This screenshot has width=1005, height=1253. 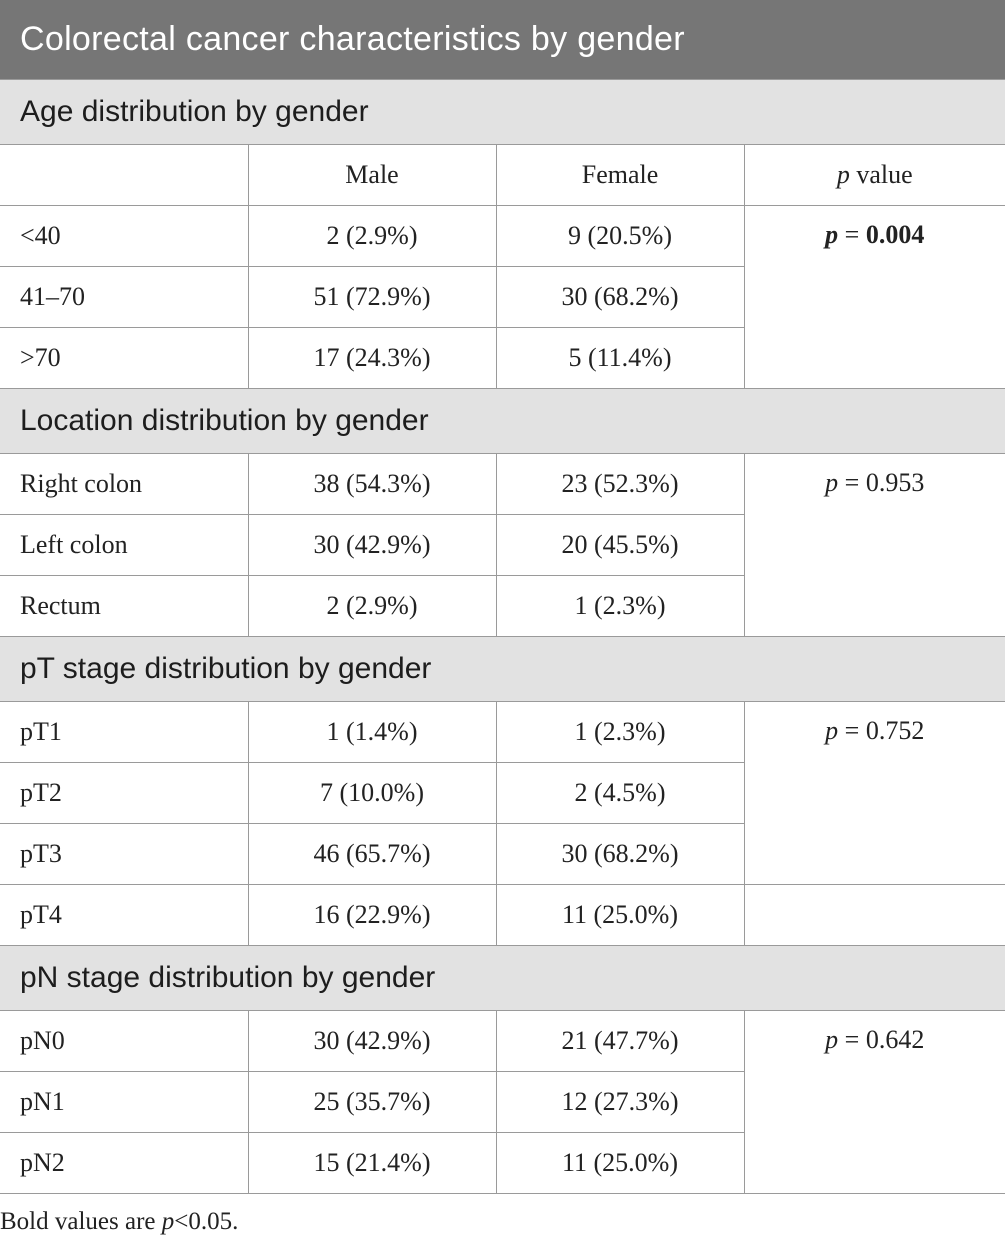 I want to click on header-p-value: p value, so click(x=874, y=175).